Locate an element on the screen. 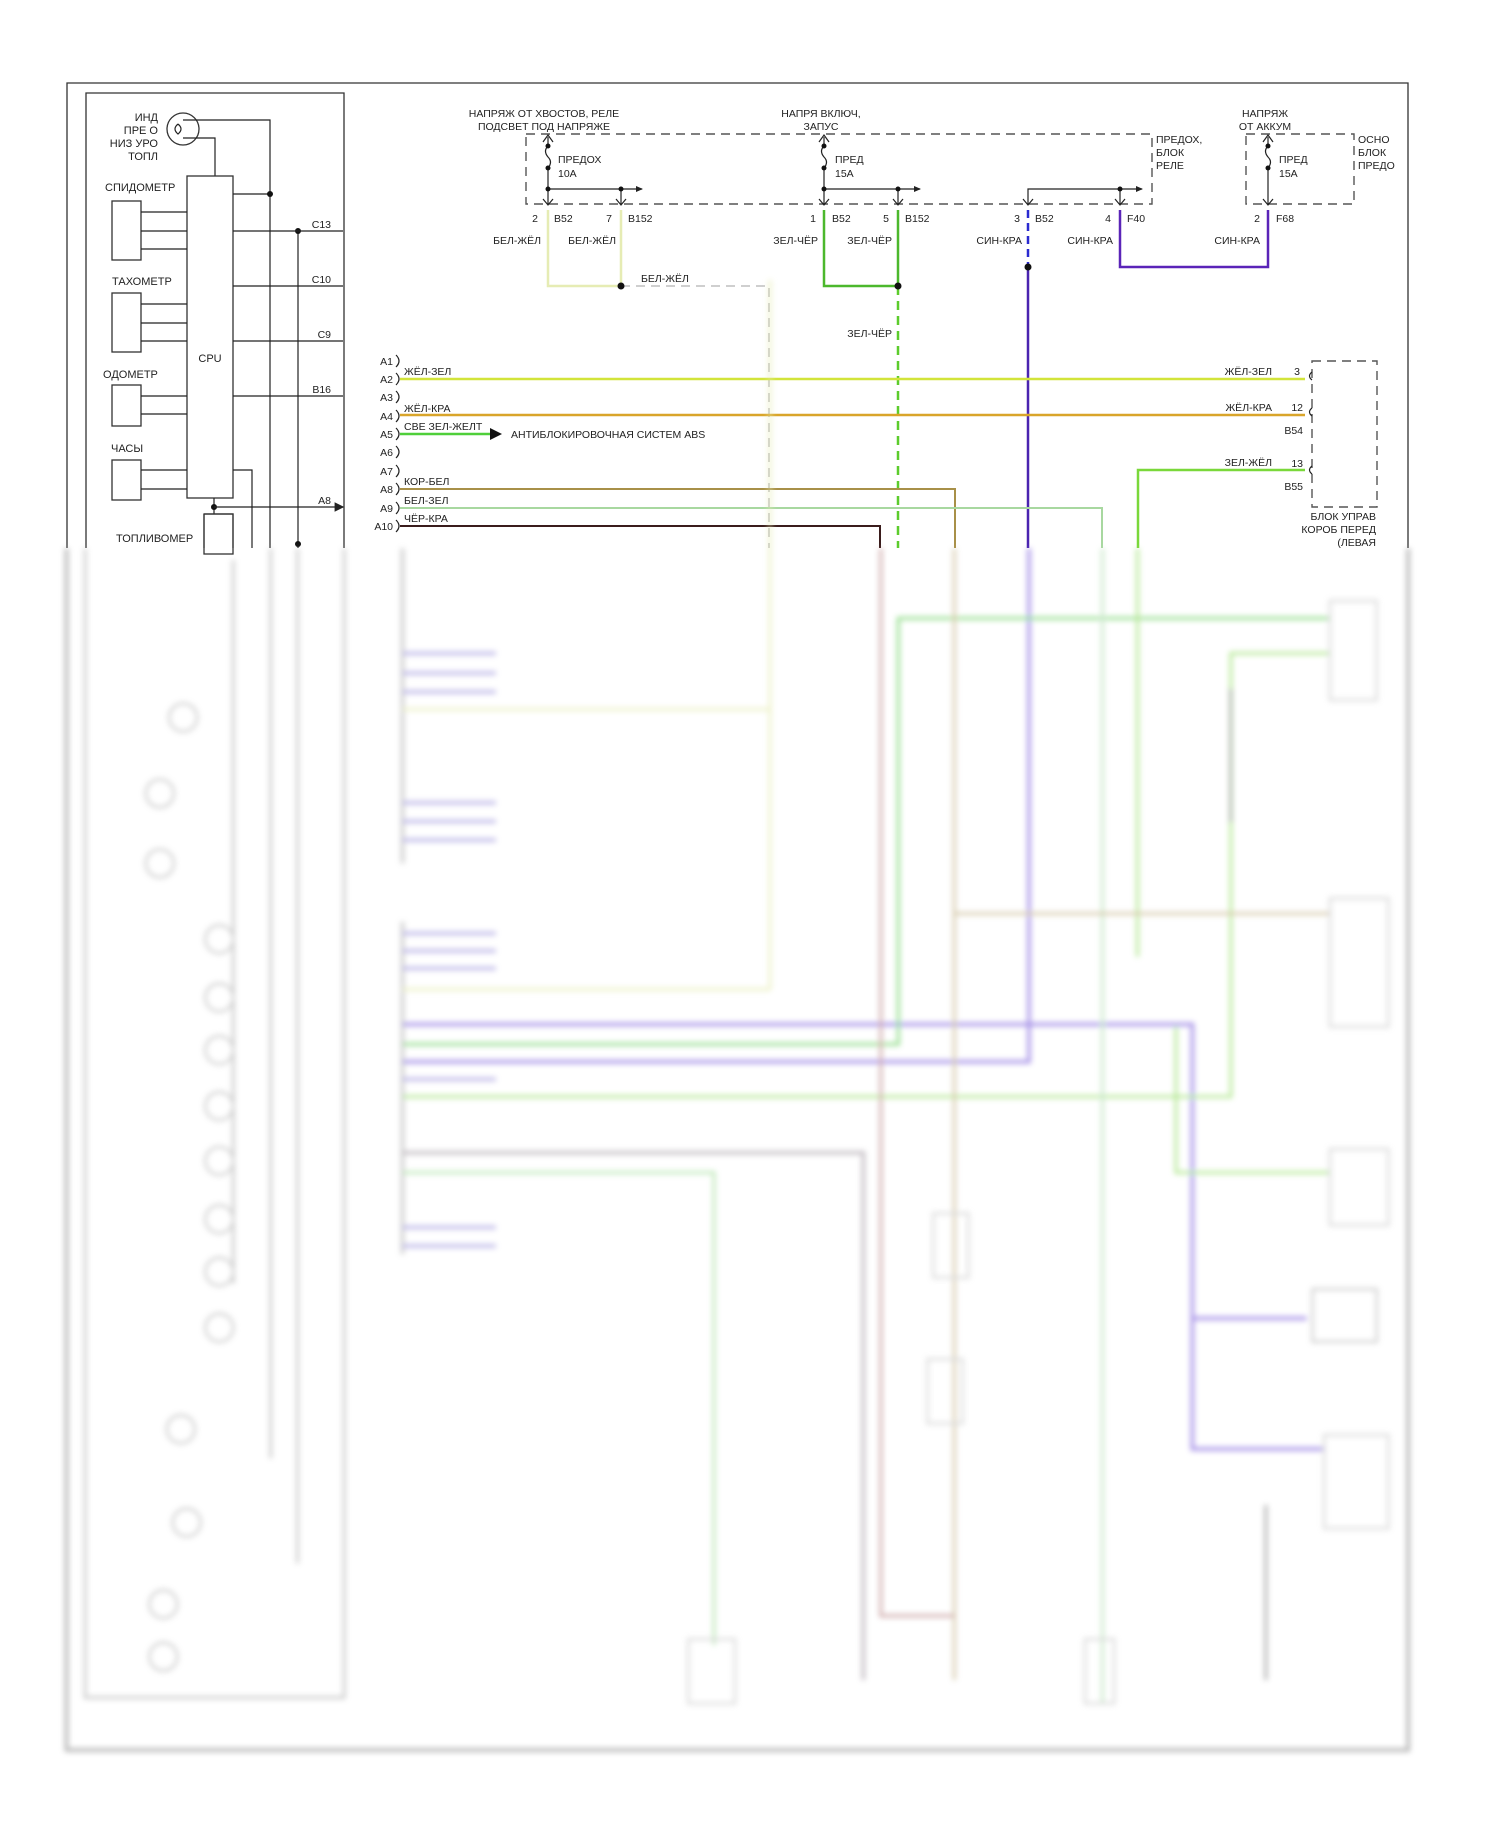 This screenshot has height=1828, width=1500. wire-blue-red-battery is located at coordinates (1194, 239).